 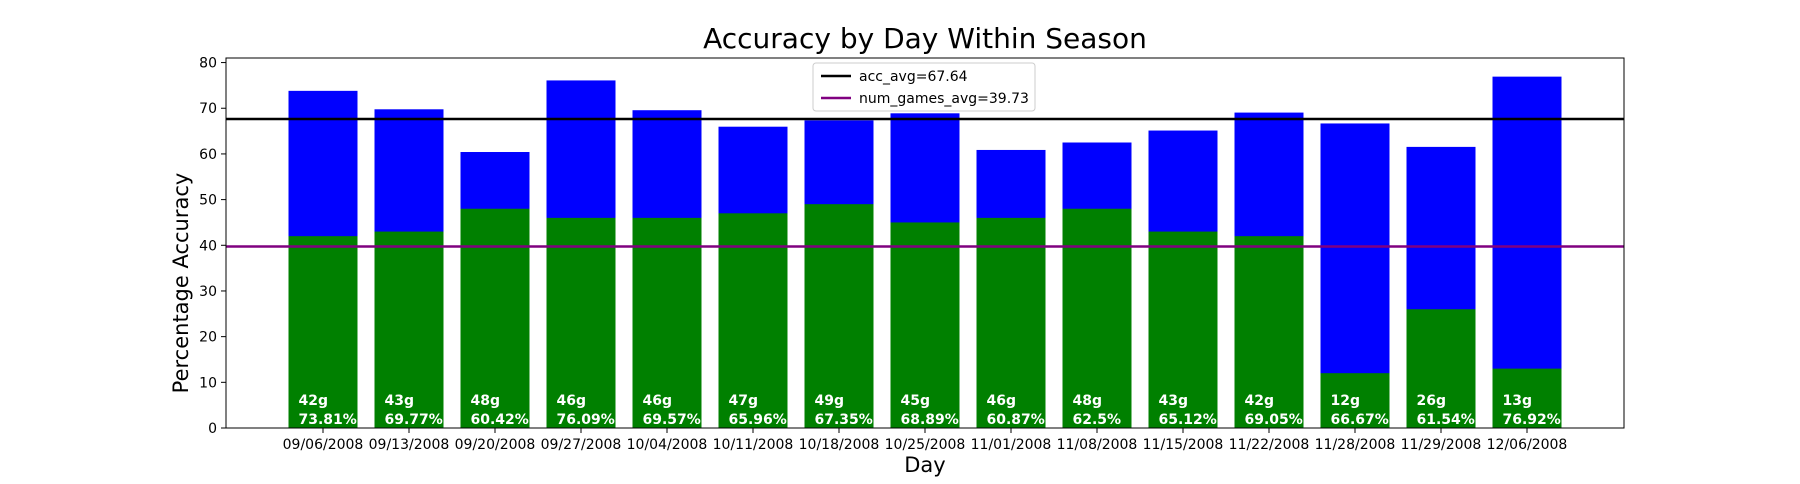 What do you see at coordinates (1360, 420) in the screenshot?
I see `bar-label-accuracy: 66.67%` at bounding box center [1360, 420].